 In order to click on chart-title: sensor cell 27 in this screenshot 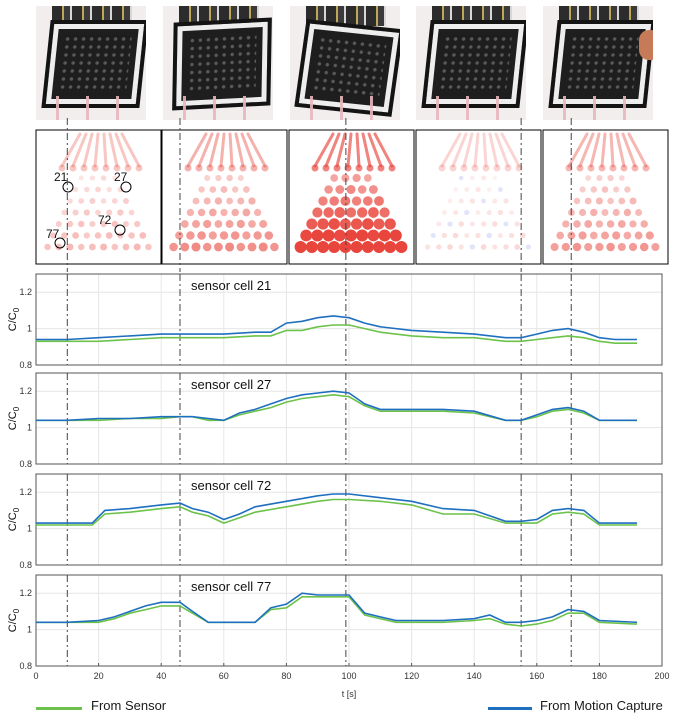, I will do `click(231, 384)`.